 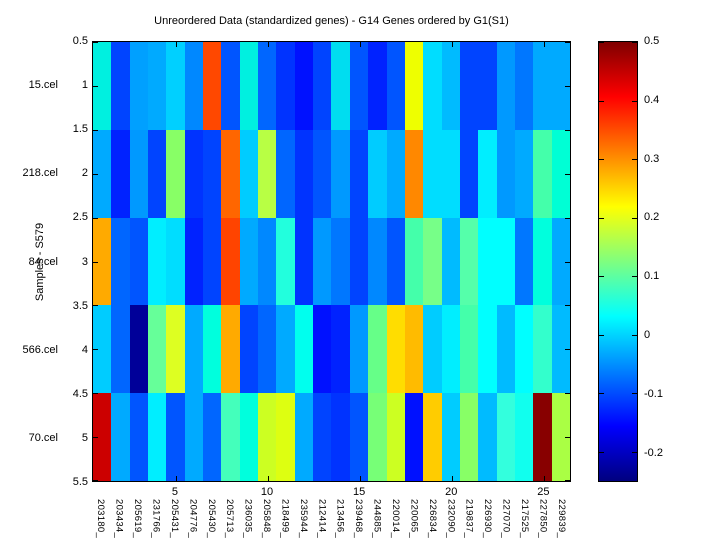 What do you see at coordinates (80, 393) in the screenshot?
I see `y-tick-label: 4.5` at bounding box center [80, 393].